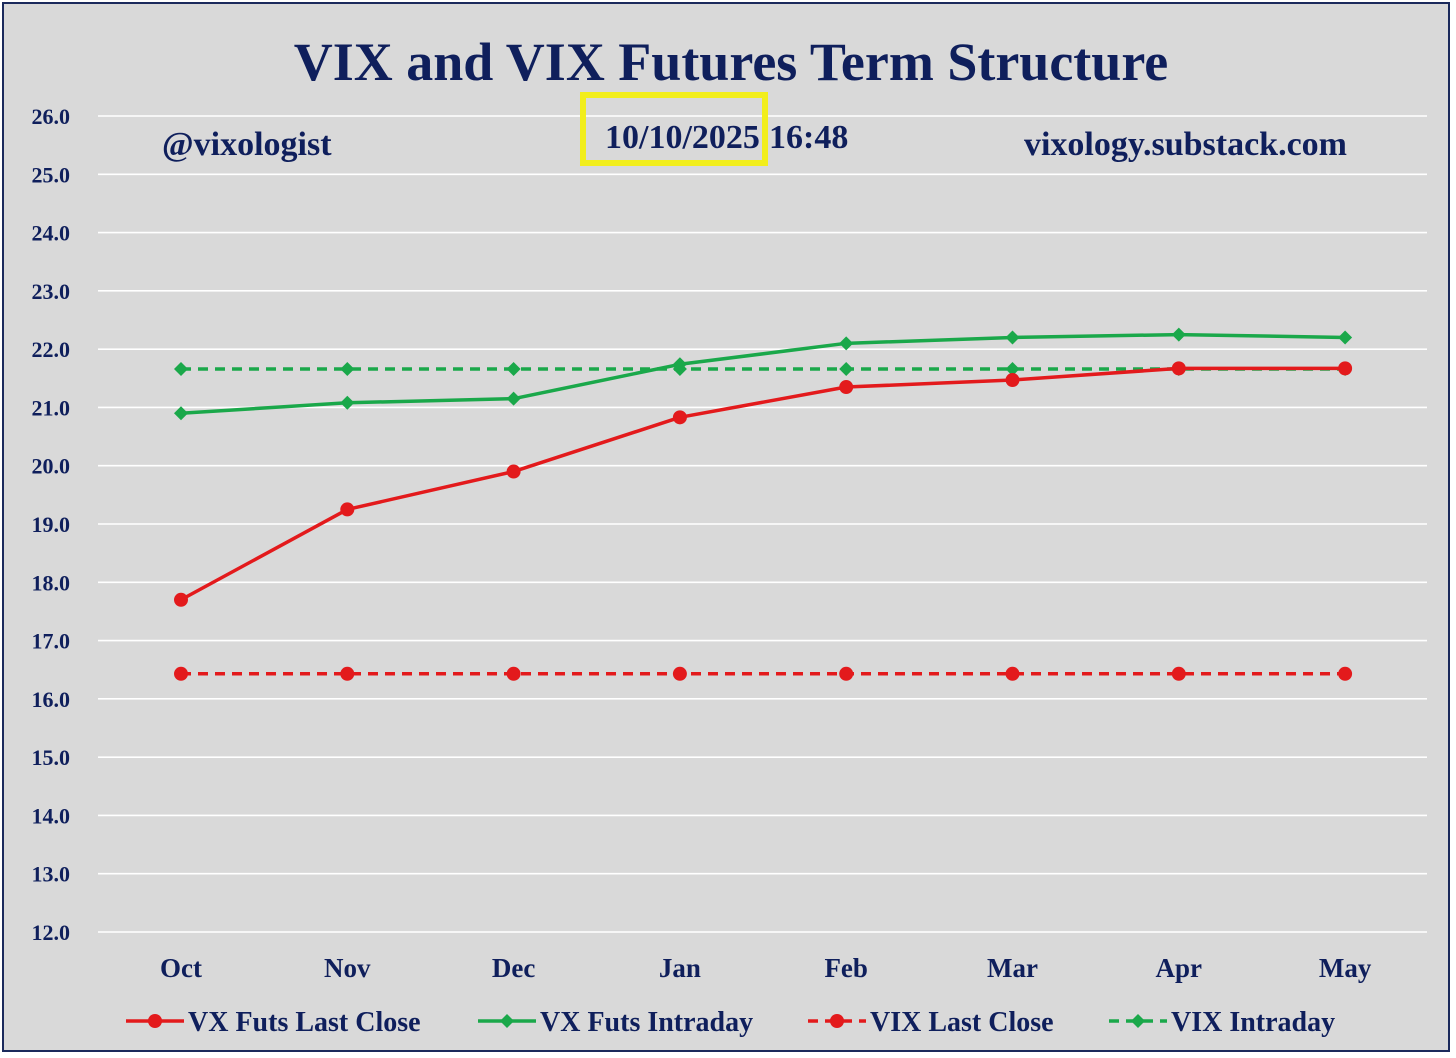  I want to click on y-tick-label: 13.0, so click(51, 874).